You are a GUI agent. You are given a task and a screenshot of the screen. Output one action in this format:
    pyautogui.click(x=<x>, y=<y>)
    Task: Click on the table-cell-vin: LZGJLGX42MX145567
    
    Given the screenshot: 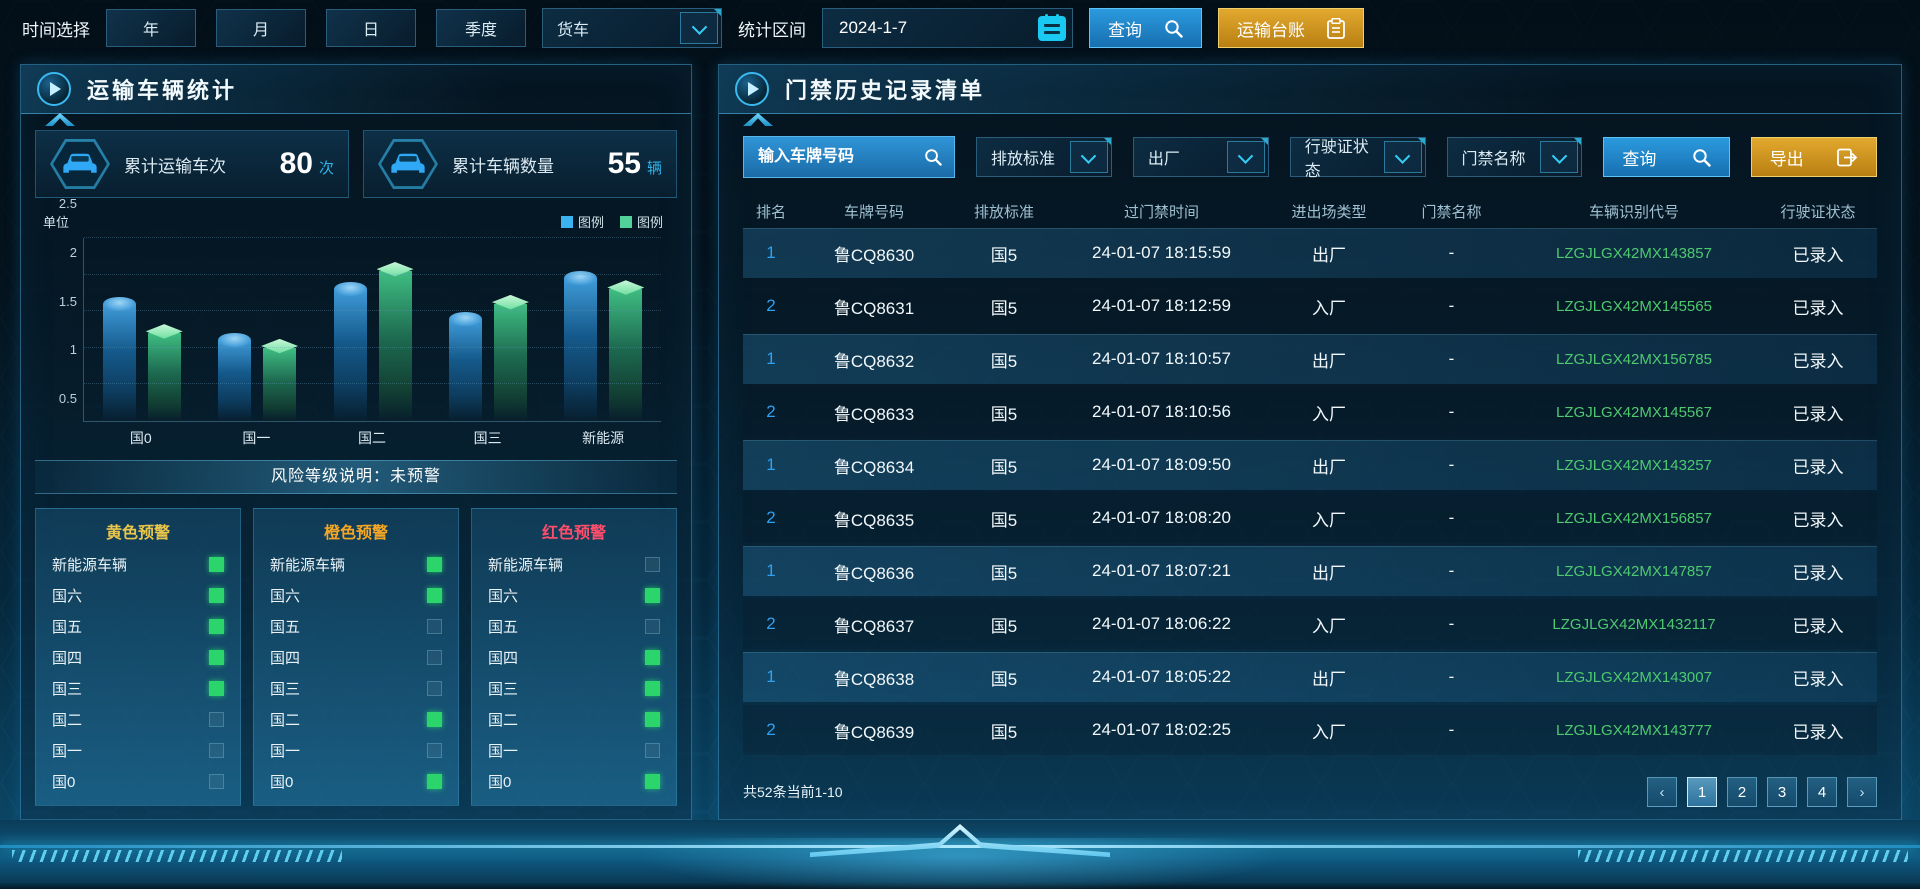 What is the action you would take?
    pyautogui.click(x=1634, y=412)
    